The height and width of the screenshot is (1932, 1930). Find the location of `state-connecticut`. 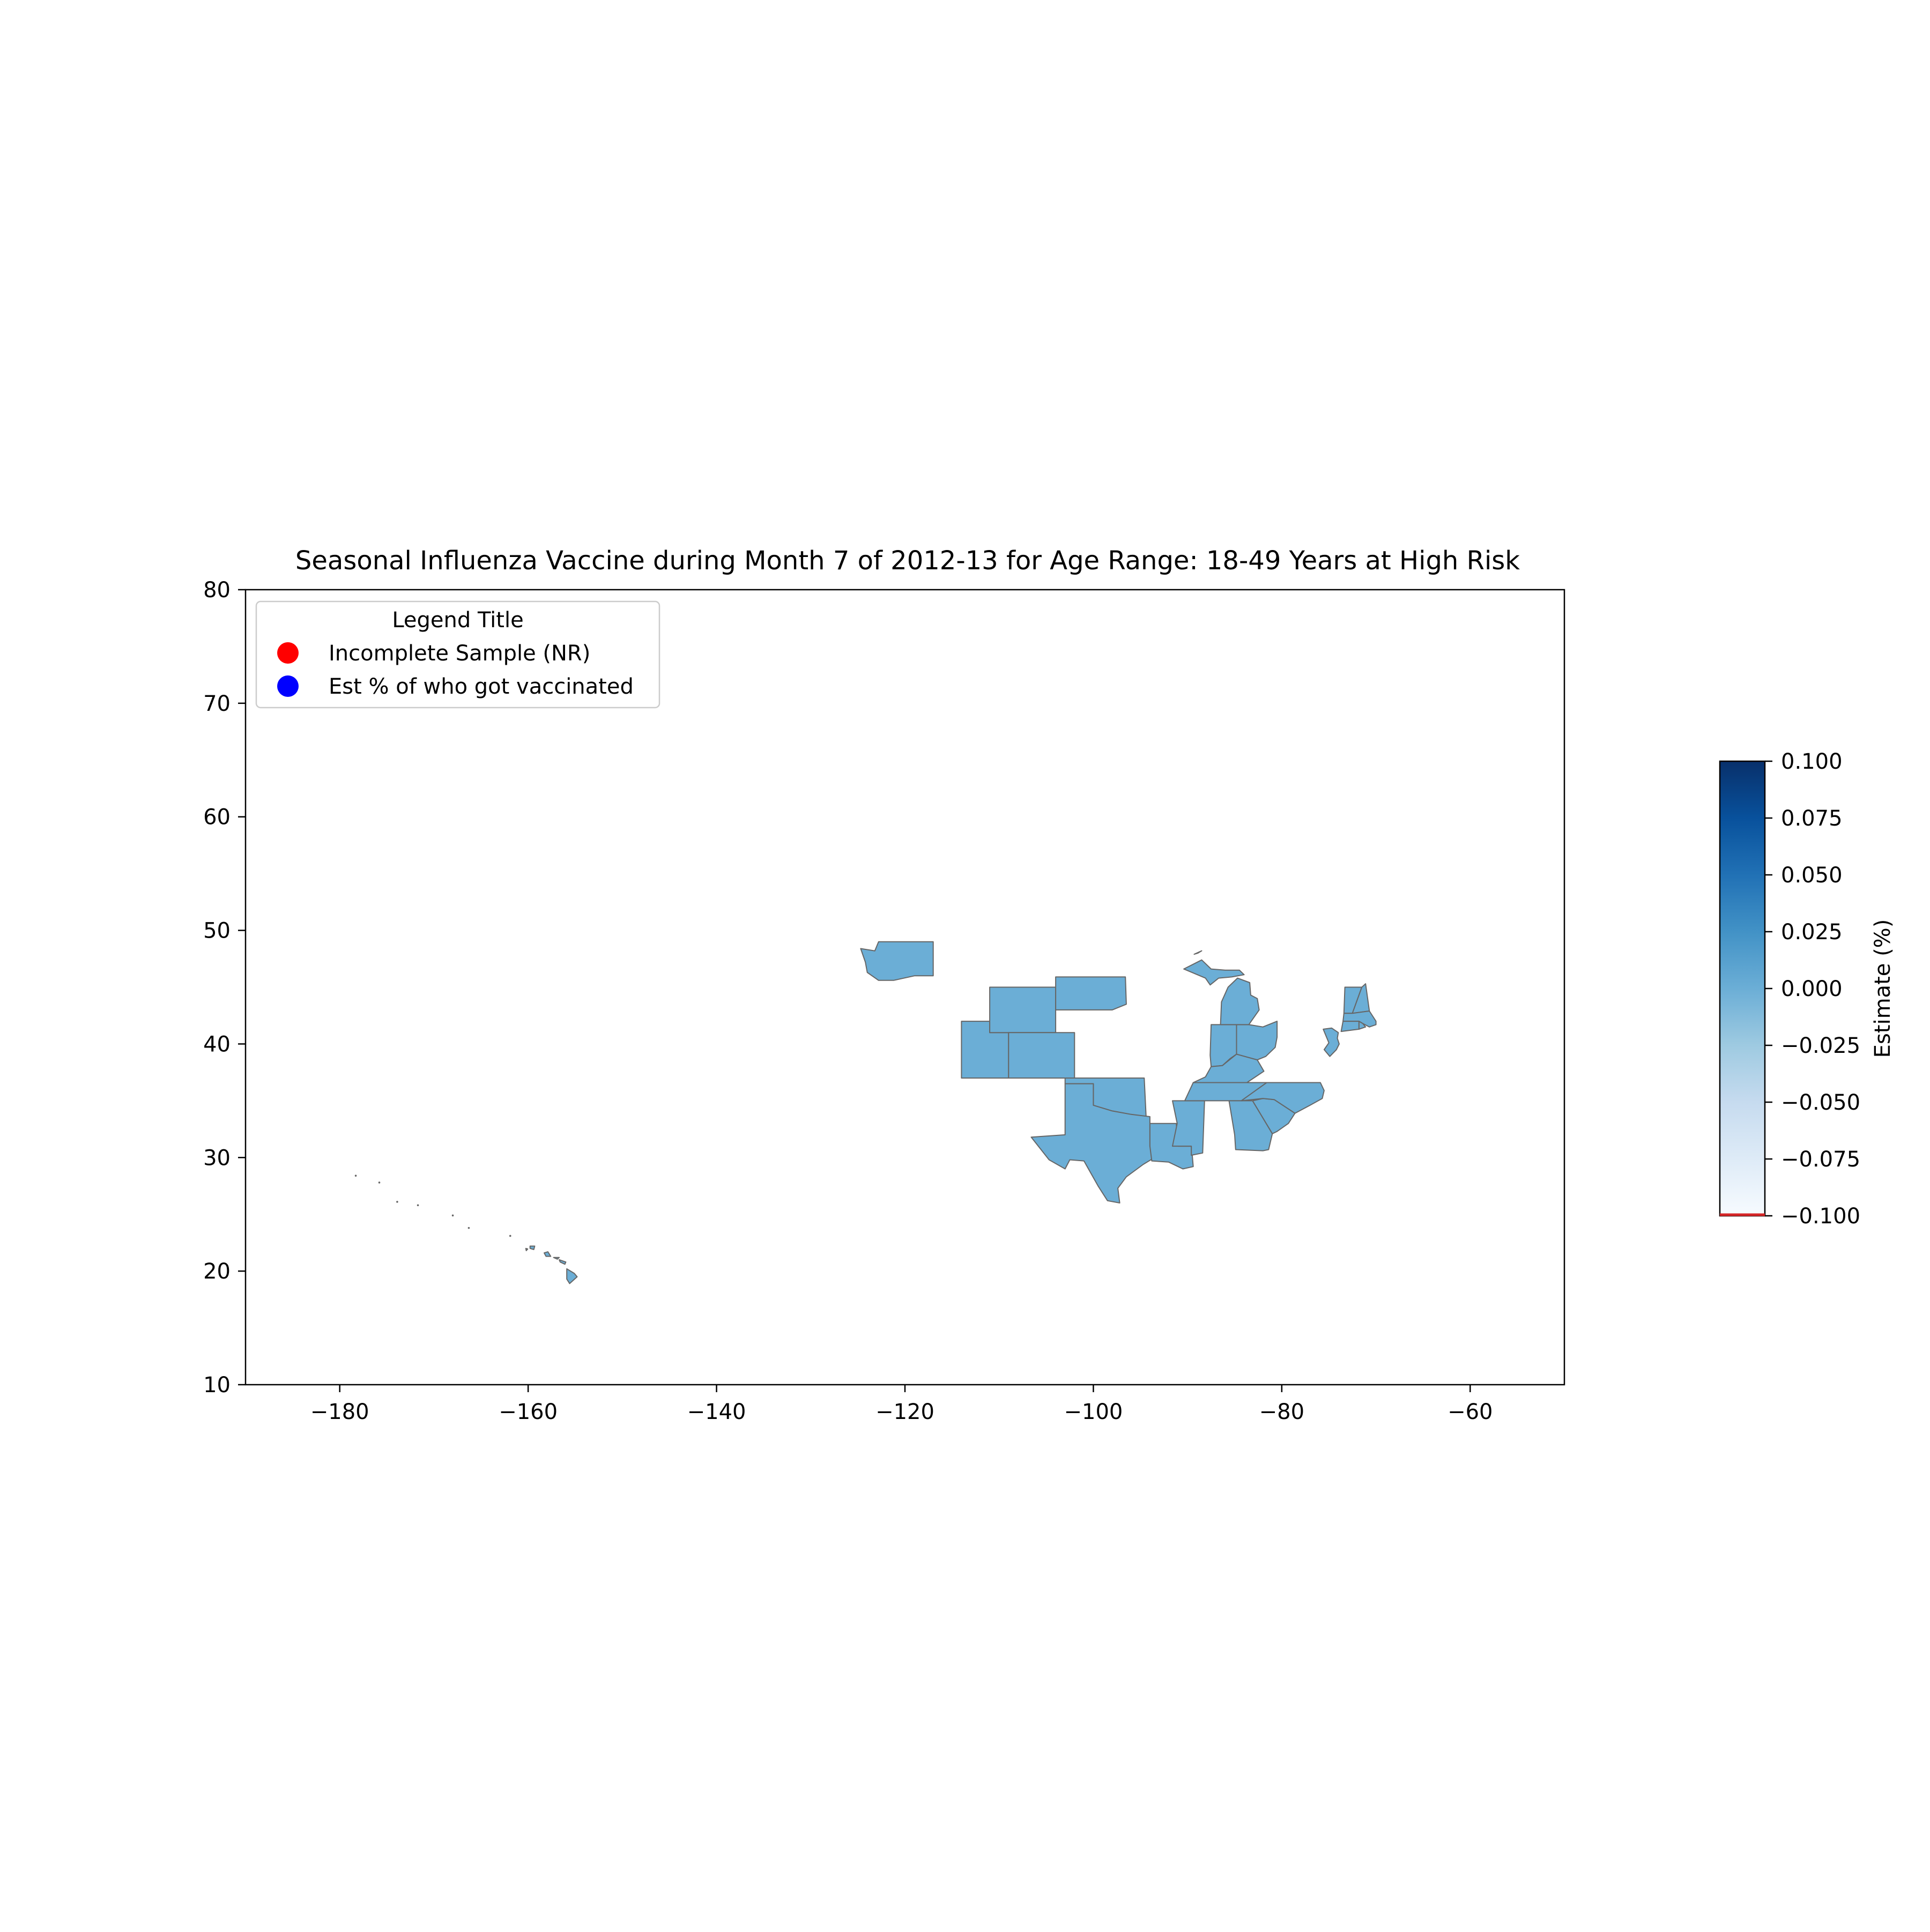

state-connecticut is located at coordinates (1350, 1026).